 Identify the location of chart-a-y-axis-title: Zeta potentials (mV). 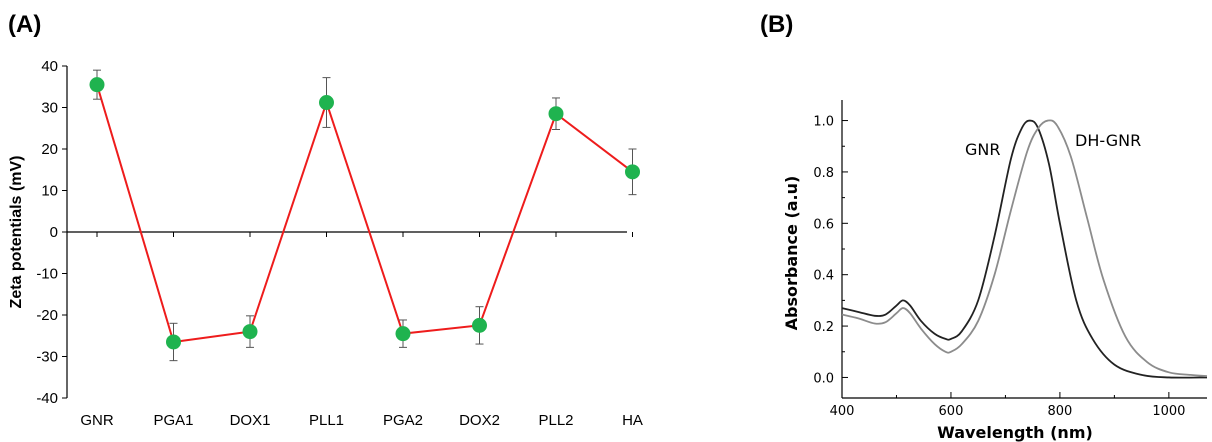
(16, 232).